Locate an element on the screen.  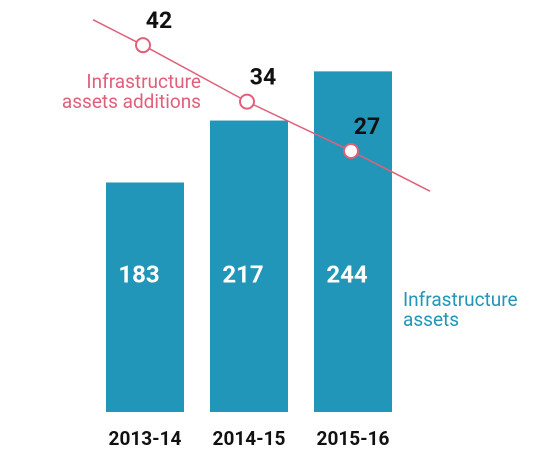
x-tick-label: 2015-16 is located at coordinates (353, 438).